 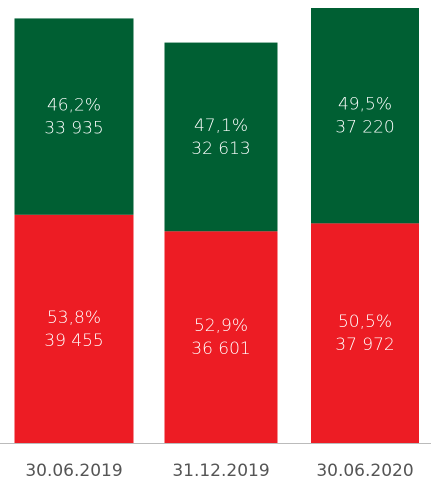 I want to click on share-label: 49,5%, so click(x=365, y=105).